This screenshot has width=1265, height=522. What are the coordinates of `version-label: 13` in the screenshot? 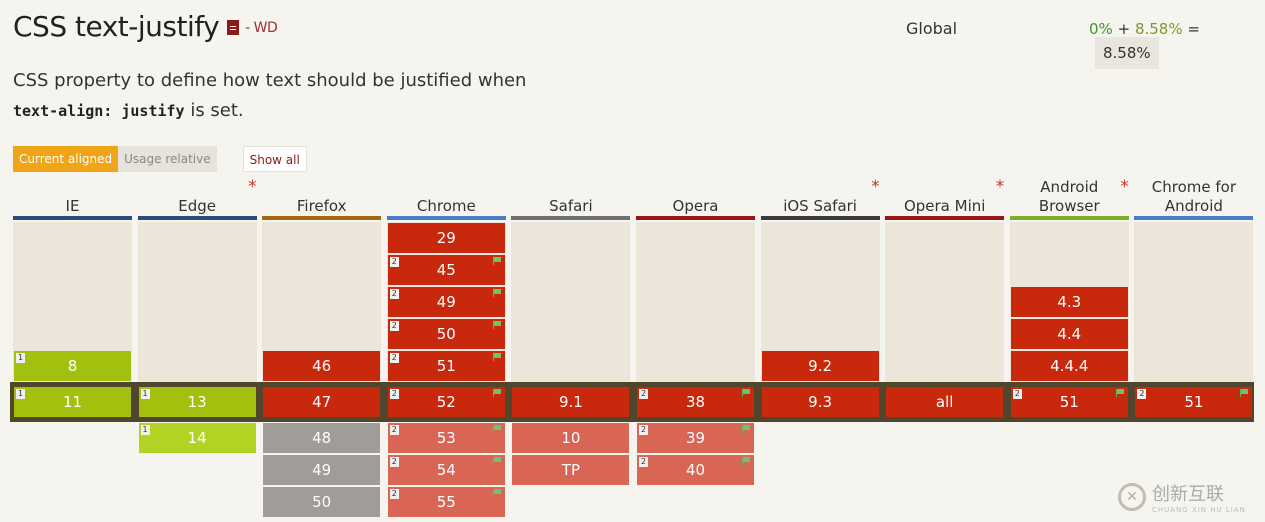 It's located at (197, 402).